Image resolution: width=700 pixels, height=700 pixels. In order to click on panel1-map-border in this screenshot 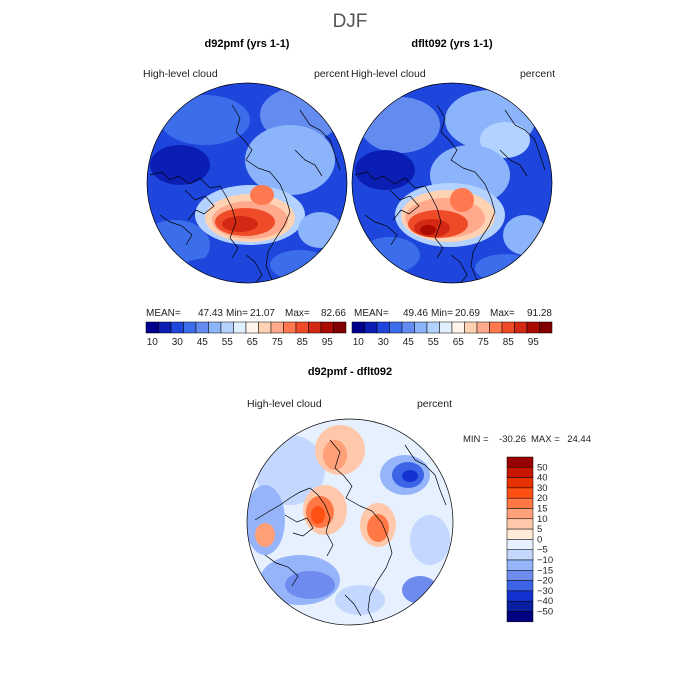, I will do `click(247, 183)`.